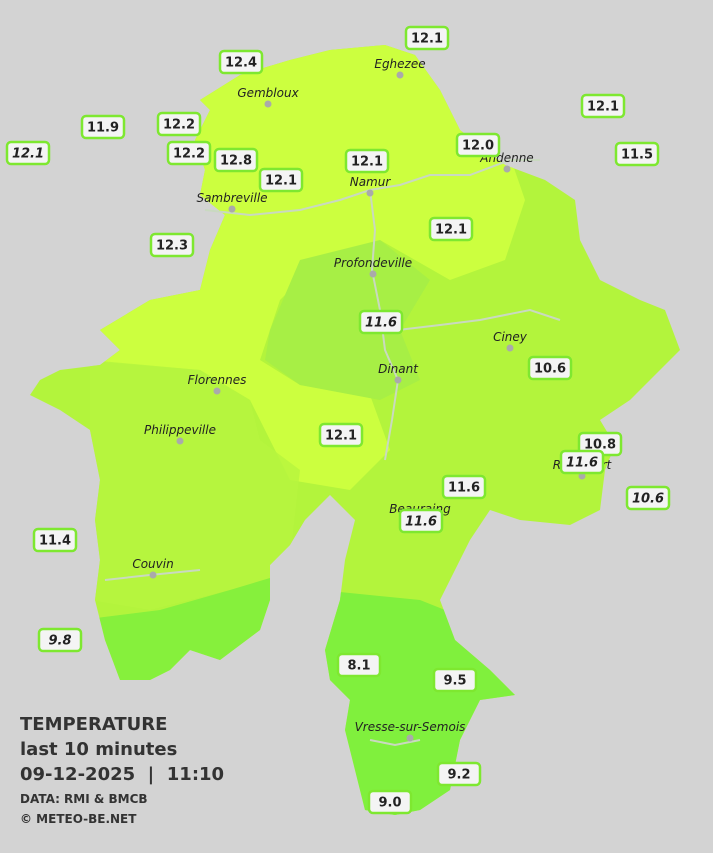  I want to click on station-value: 12.4, so click(241, 63).